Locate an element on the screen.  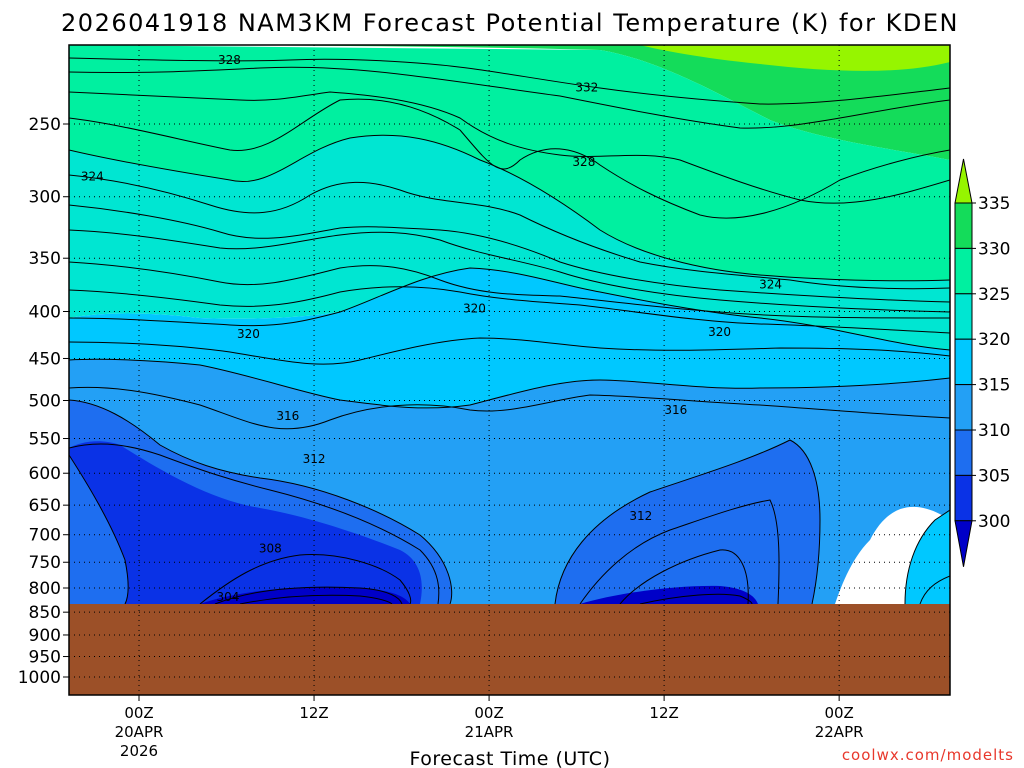
ground-fill is located at coordinates (509, 649).